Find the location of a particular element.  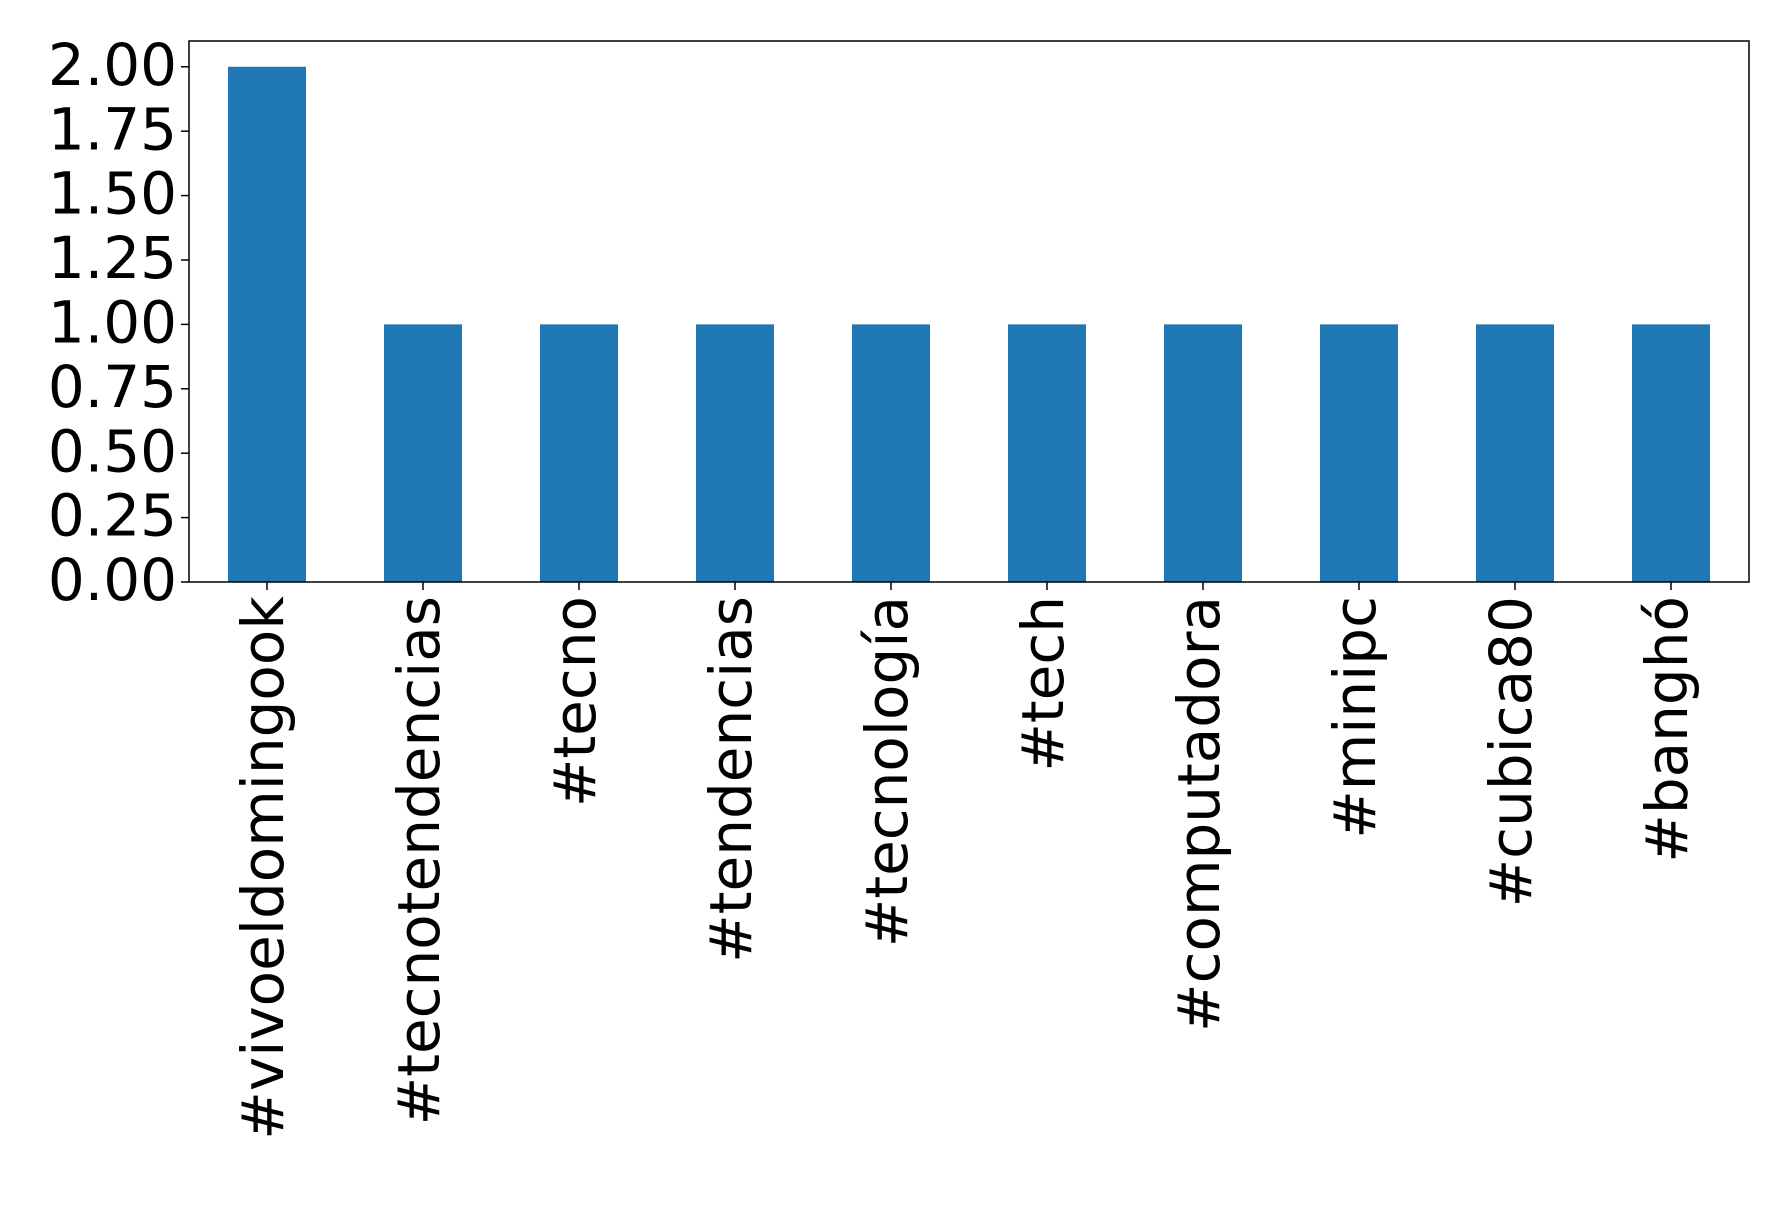

y-tick-label: 1.75 is located at coordinates (112, 129).